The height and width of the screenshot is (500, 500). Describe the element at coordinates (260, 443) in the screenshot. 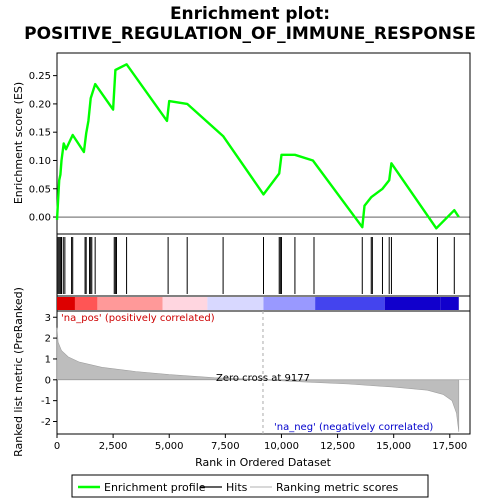

I see `rank-x-axis: 0 2,500 5,000 7,500 10,000 12,500 15,000 17,500` at that location.